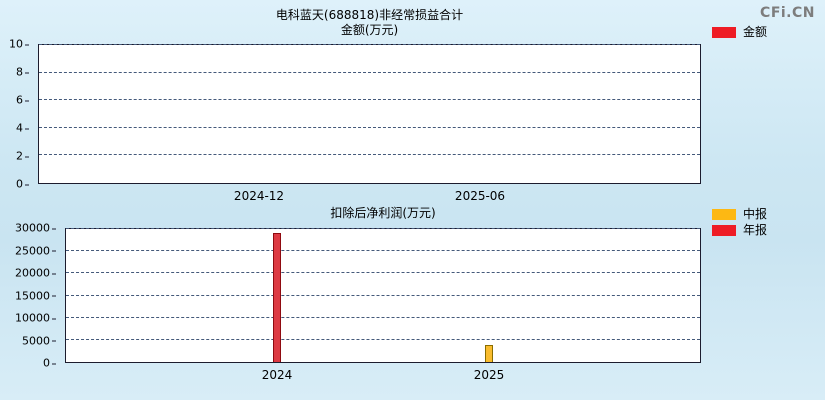  Describe the element at coordinates (480, 196) in the screenshot. I see `x-tick-label: 2025-06` at that location.